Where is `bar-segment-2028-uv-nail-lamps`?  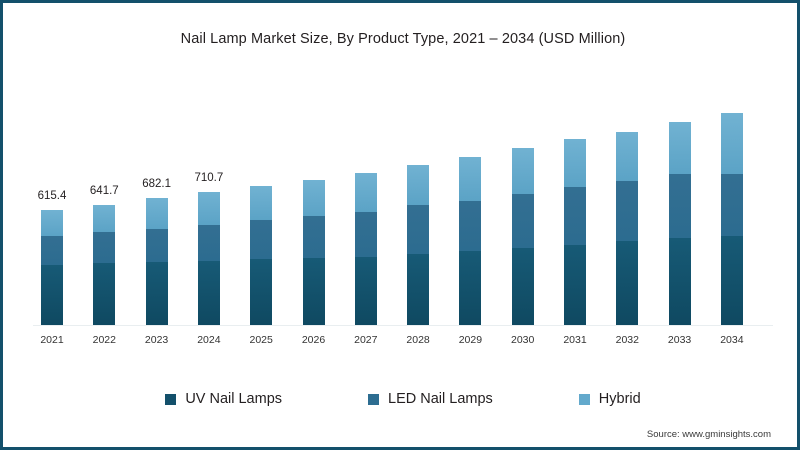 bar-segment-2028-uv-nail-lamps is located at coordinates (418, 289).